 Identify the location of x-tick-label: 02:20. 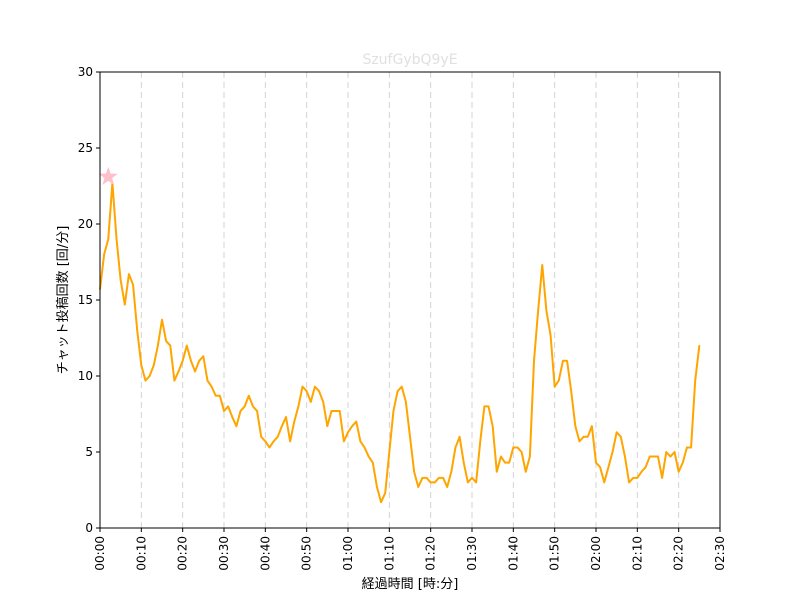
(679, 553).